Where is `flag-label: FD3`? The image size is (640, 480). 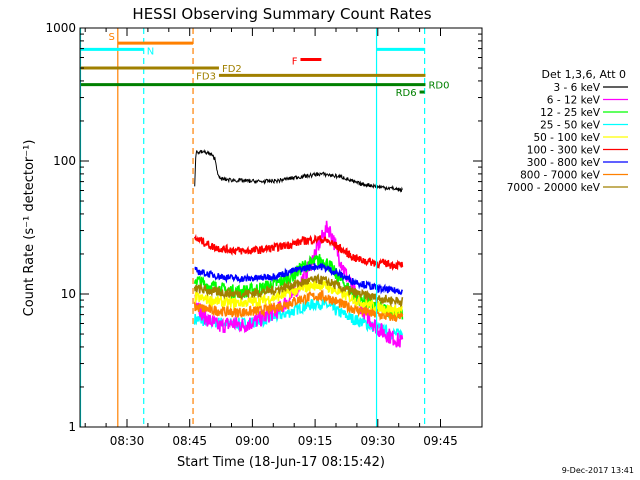
flag-label: FD3 is located at coordinates (206, 76).